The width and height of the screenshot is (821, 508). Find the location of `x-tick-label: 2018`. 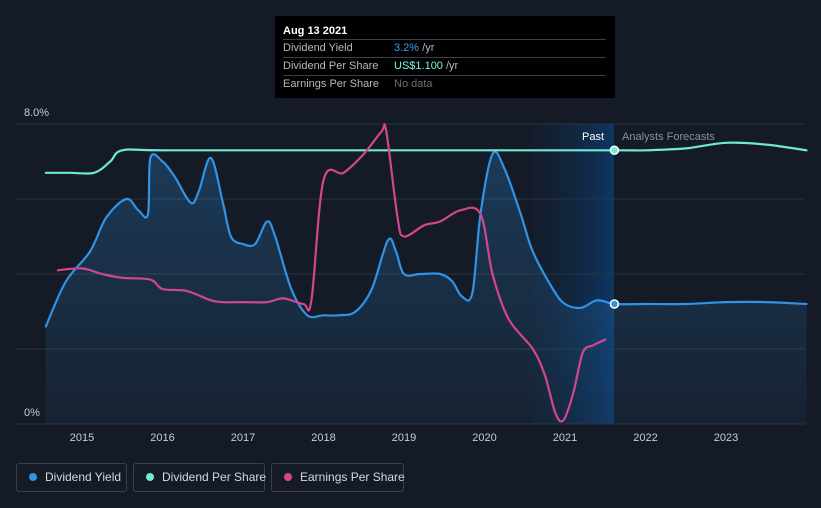

x-tick-label: 2018 is located at coordinates (323, 438).